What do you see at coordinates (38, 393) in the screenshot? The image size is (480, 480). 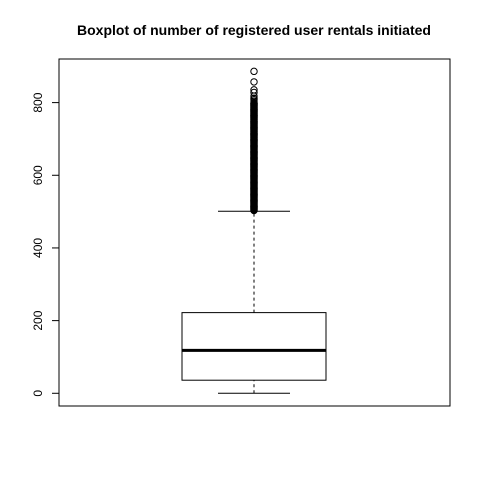 I see `y-tick-label: 0` at bounding box center [38, 393].